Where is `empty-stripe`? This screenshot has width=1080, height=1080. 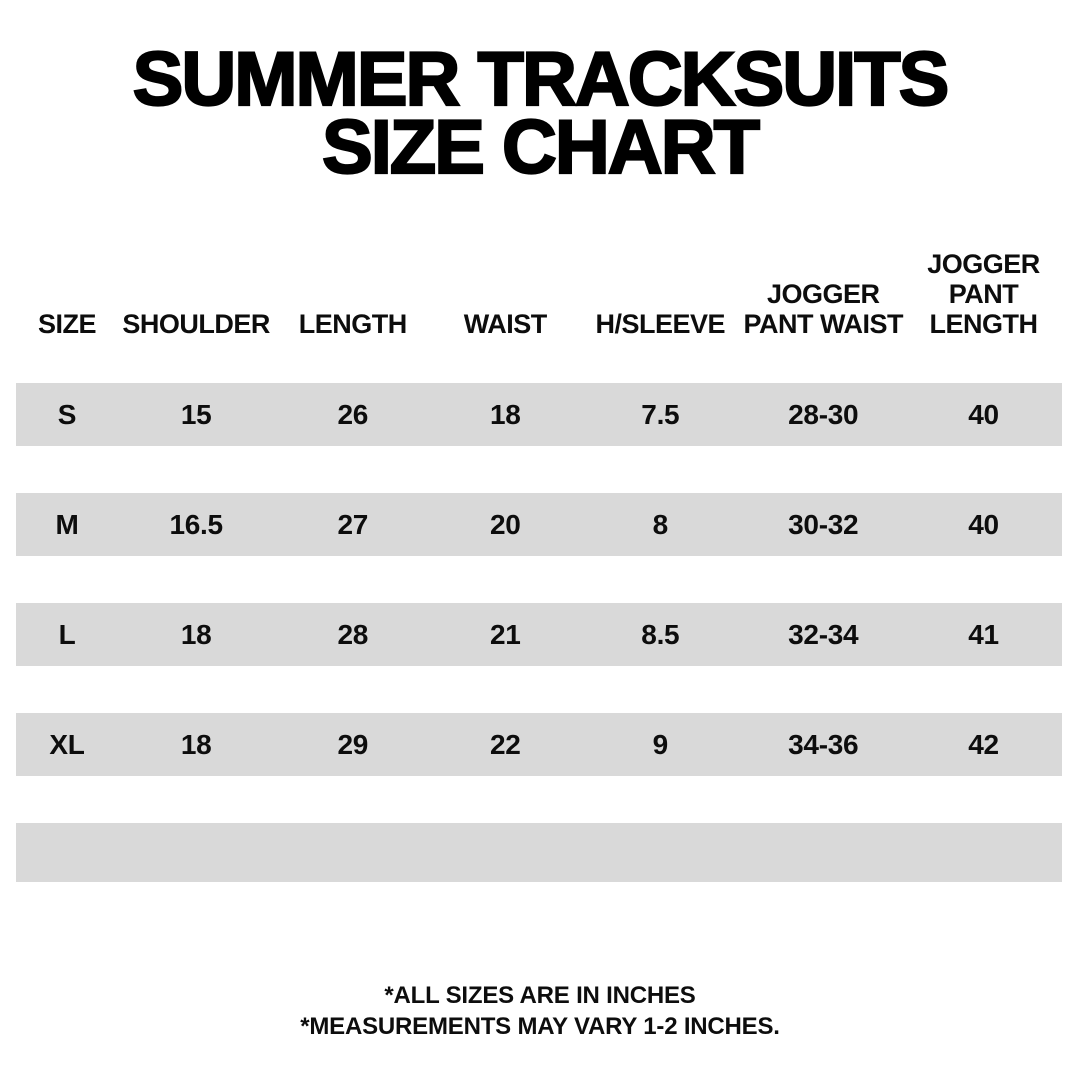
empty-stripe is located at coordinates (539, 852).